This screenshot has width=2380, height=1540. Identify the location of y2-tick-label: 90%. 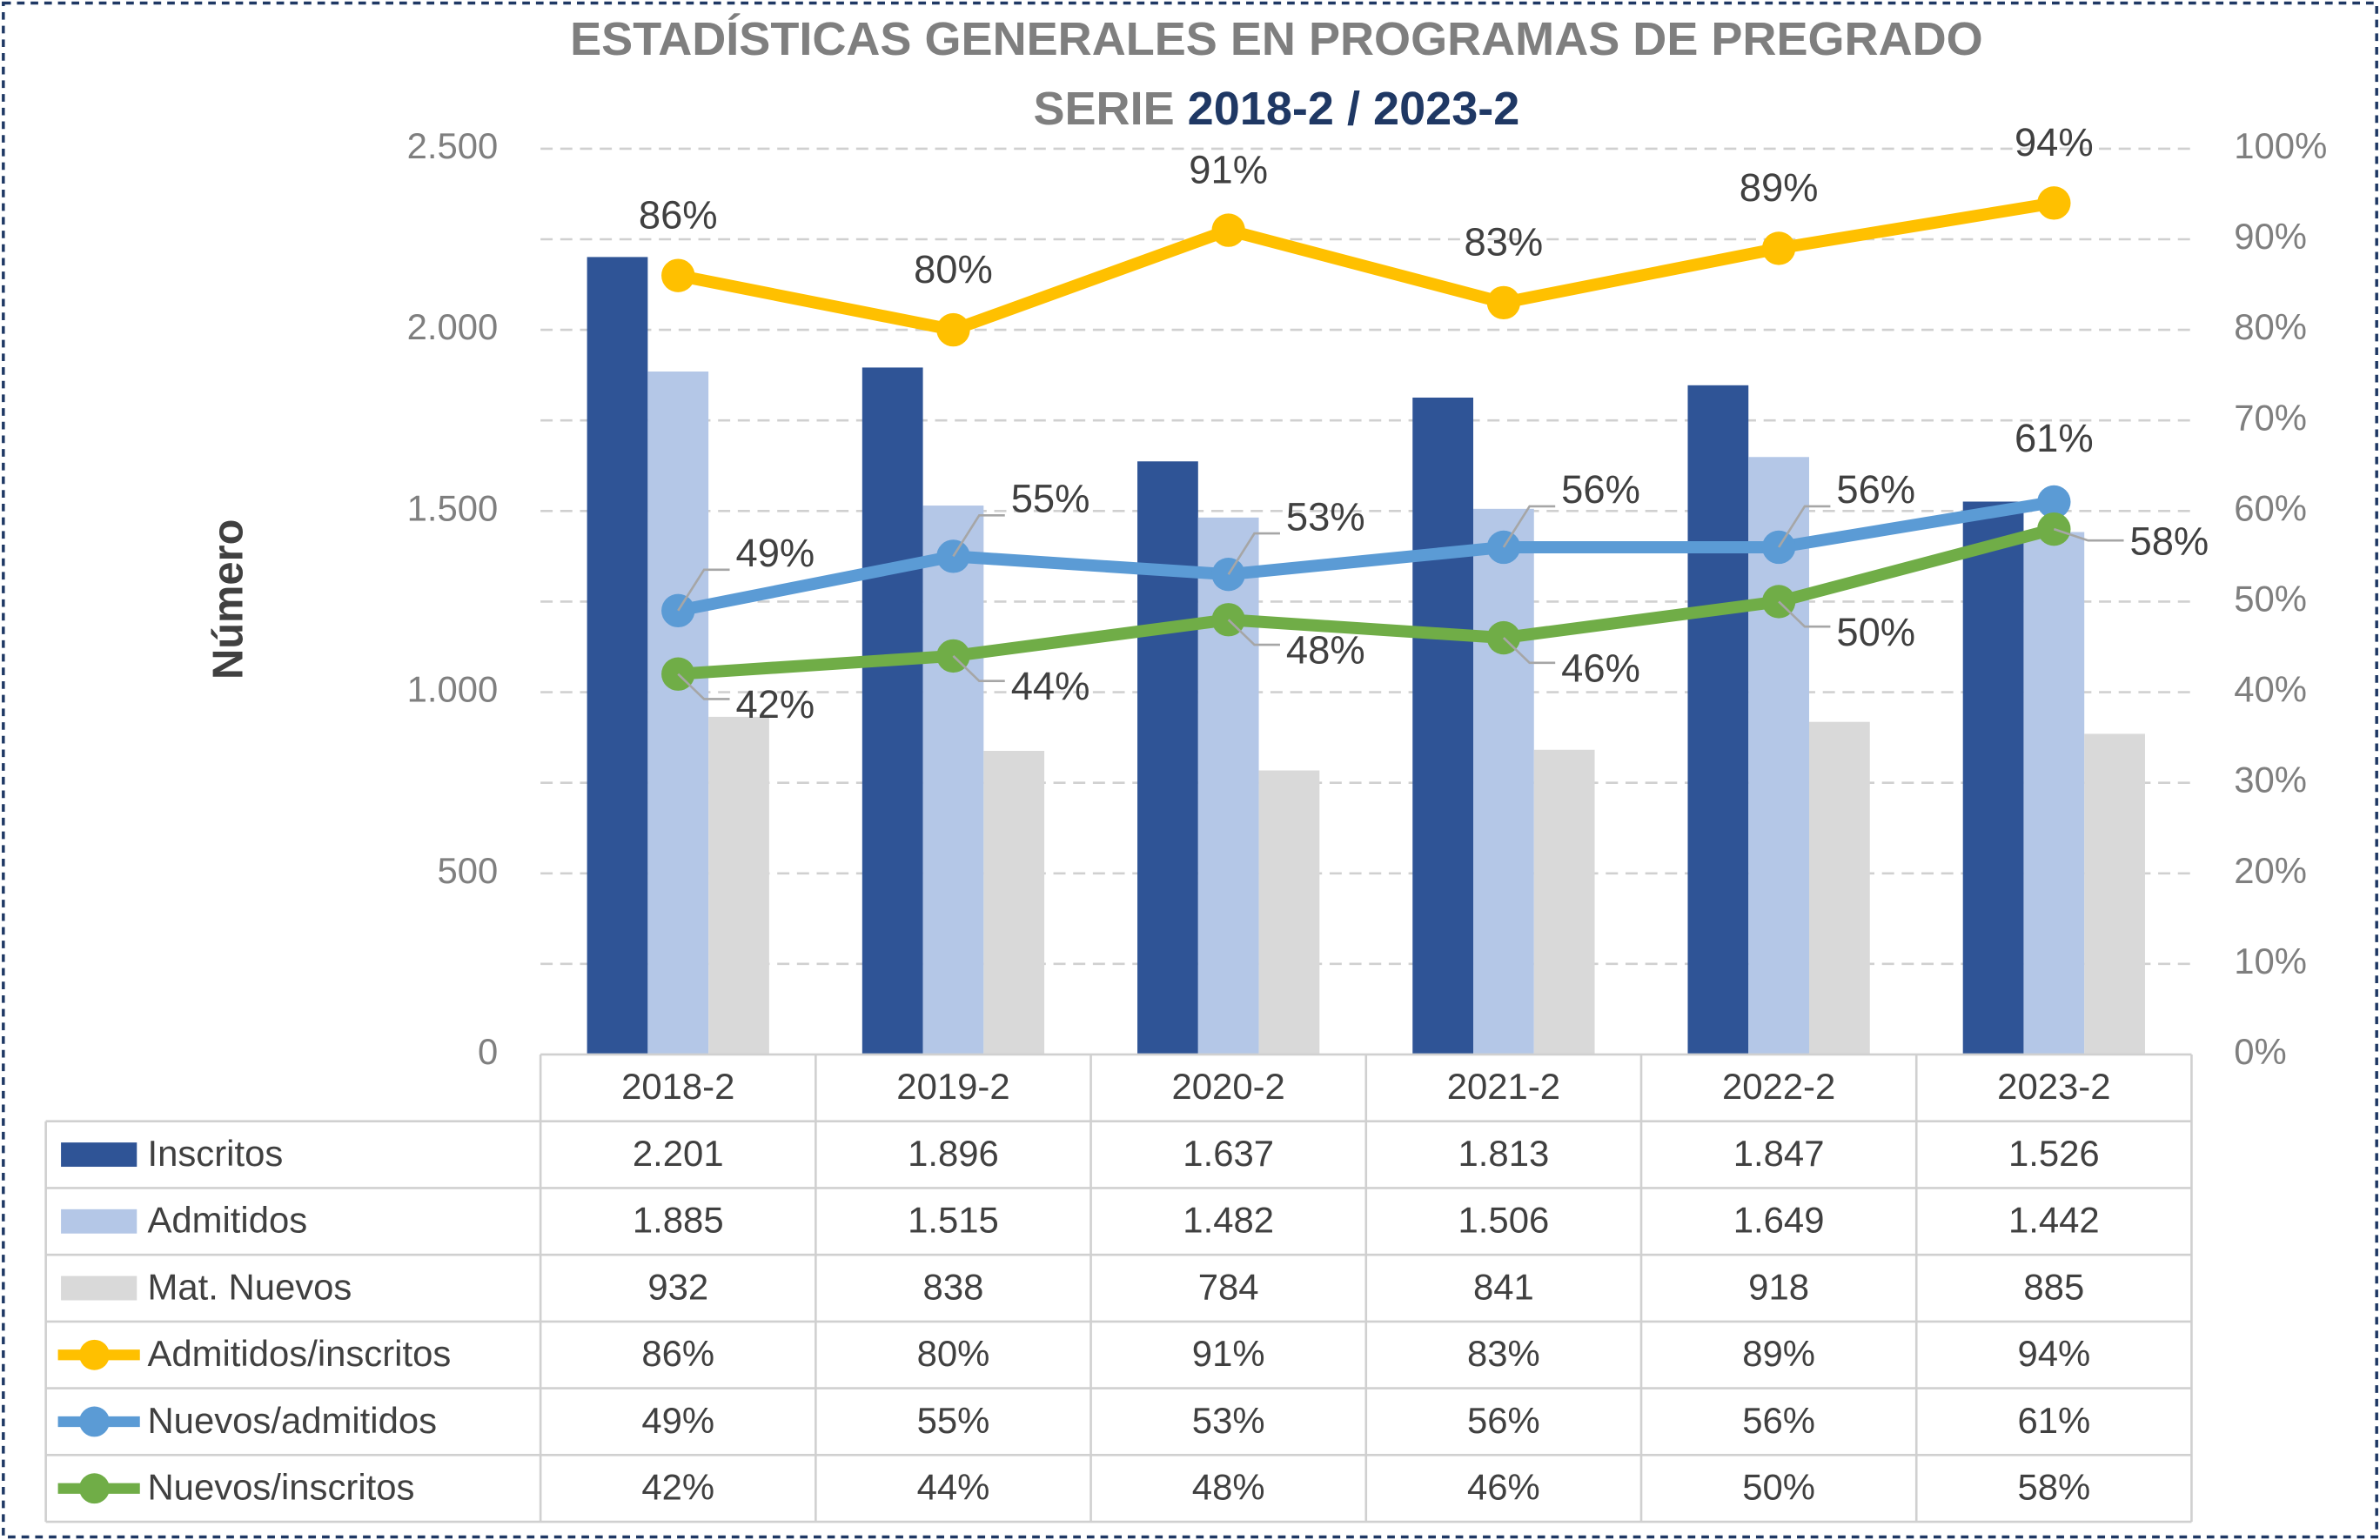
(2270, 236).